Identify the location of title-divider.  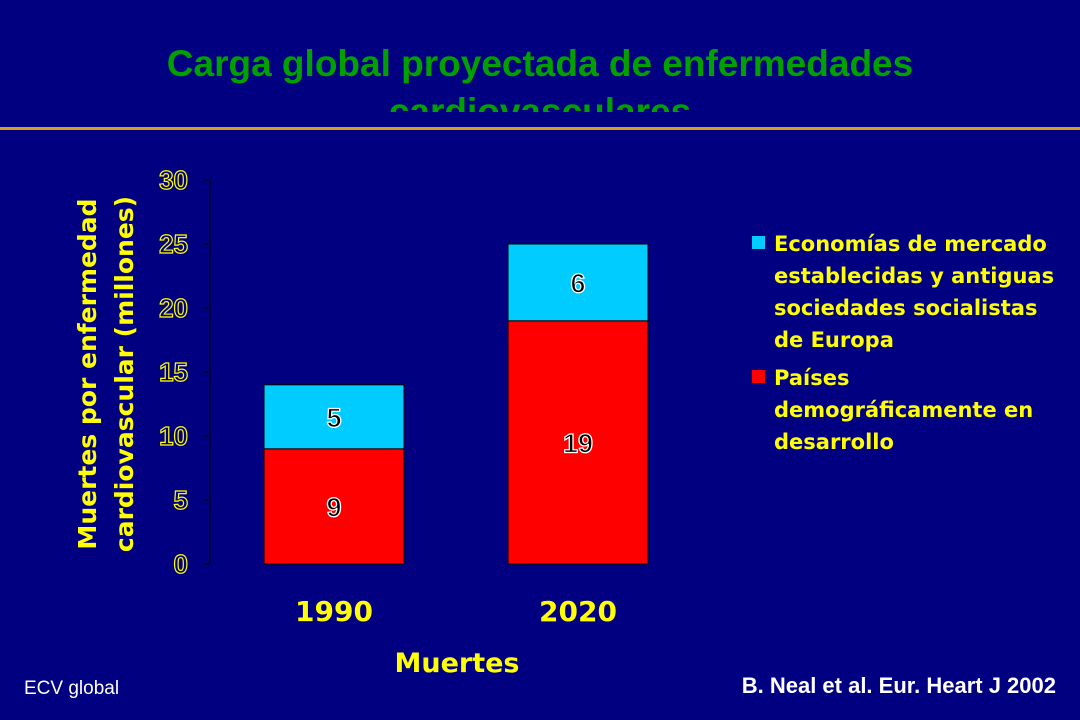
(540, 128).